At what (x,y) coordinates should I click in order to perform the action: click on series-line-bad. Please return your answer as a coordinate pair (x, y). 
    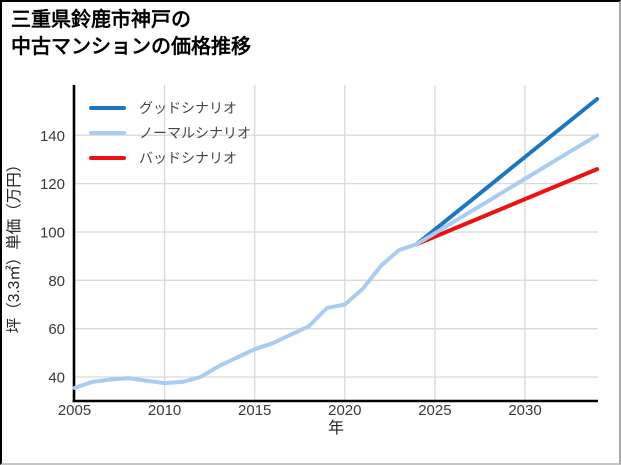
    Looking at the image, I should click on (507, 207).